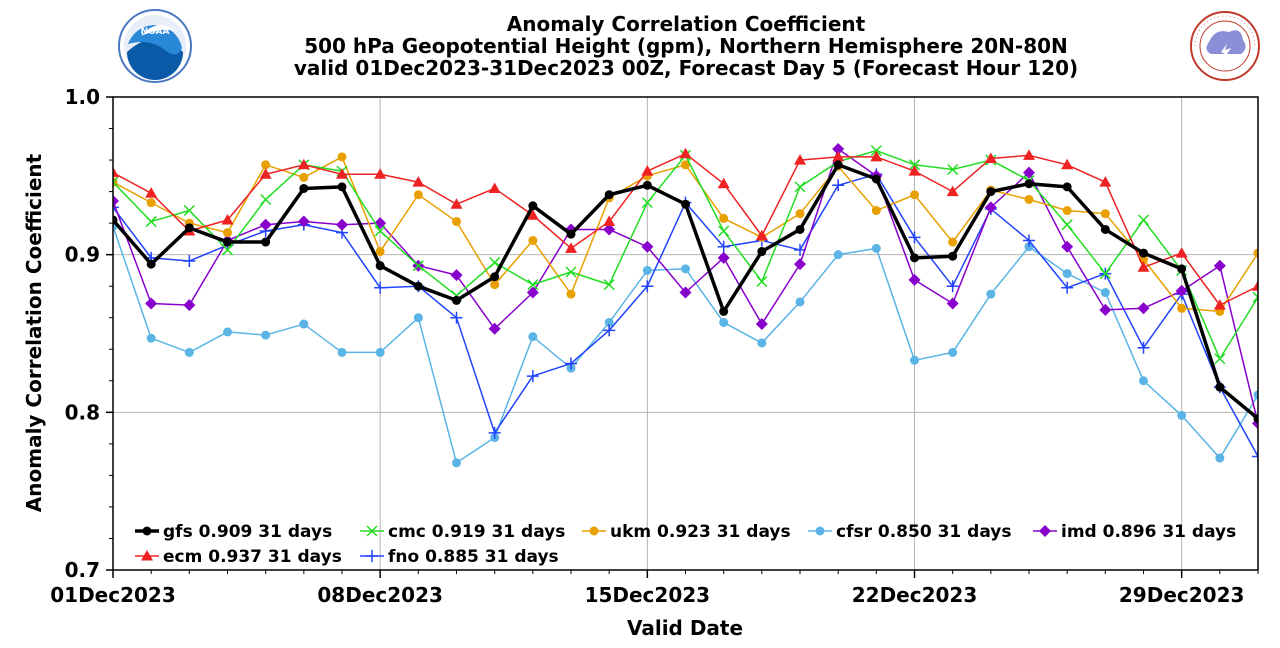 This screenshot has height=648, width=1280. Describe the element at coordinates (82, 97) in the screenshot. I see `y-tick-label: 1.0` at that location.